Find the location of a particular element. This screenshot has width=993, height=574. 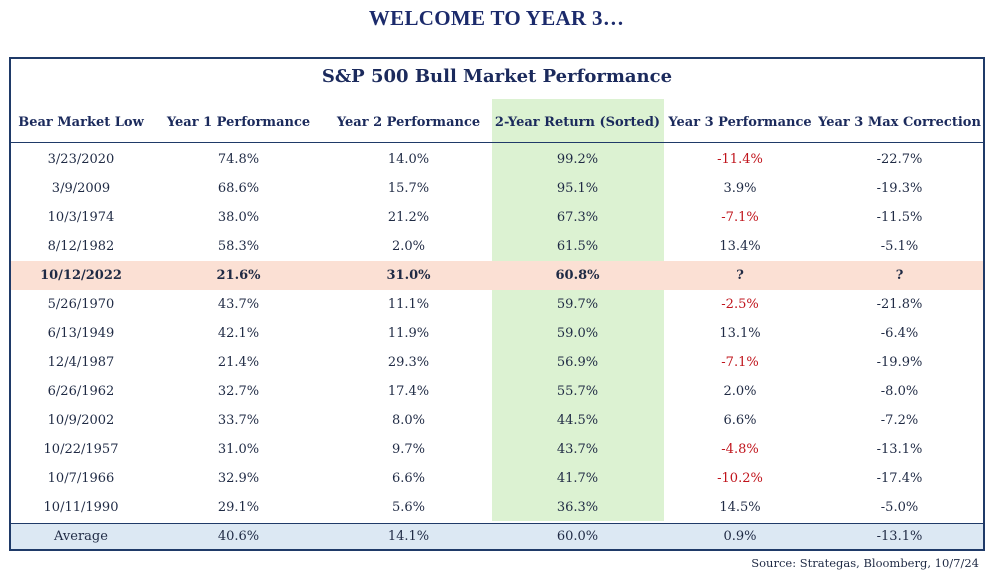

column-header-year-3: Year 3 Performance is located at coordinates (740, 122).